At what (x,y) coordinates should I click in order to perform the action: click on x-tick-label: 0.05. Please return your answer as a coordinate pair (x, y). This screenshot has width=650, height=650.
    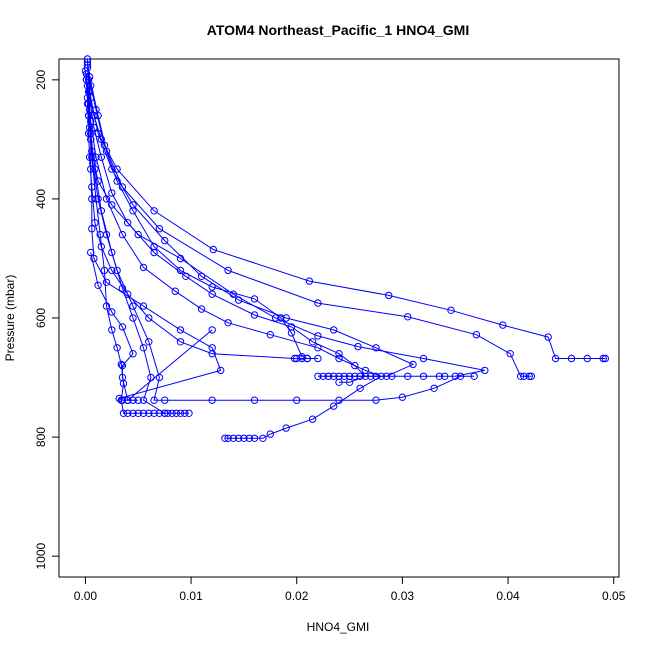
    Looking at the image, I should click on (614, 596).